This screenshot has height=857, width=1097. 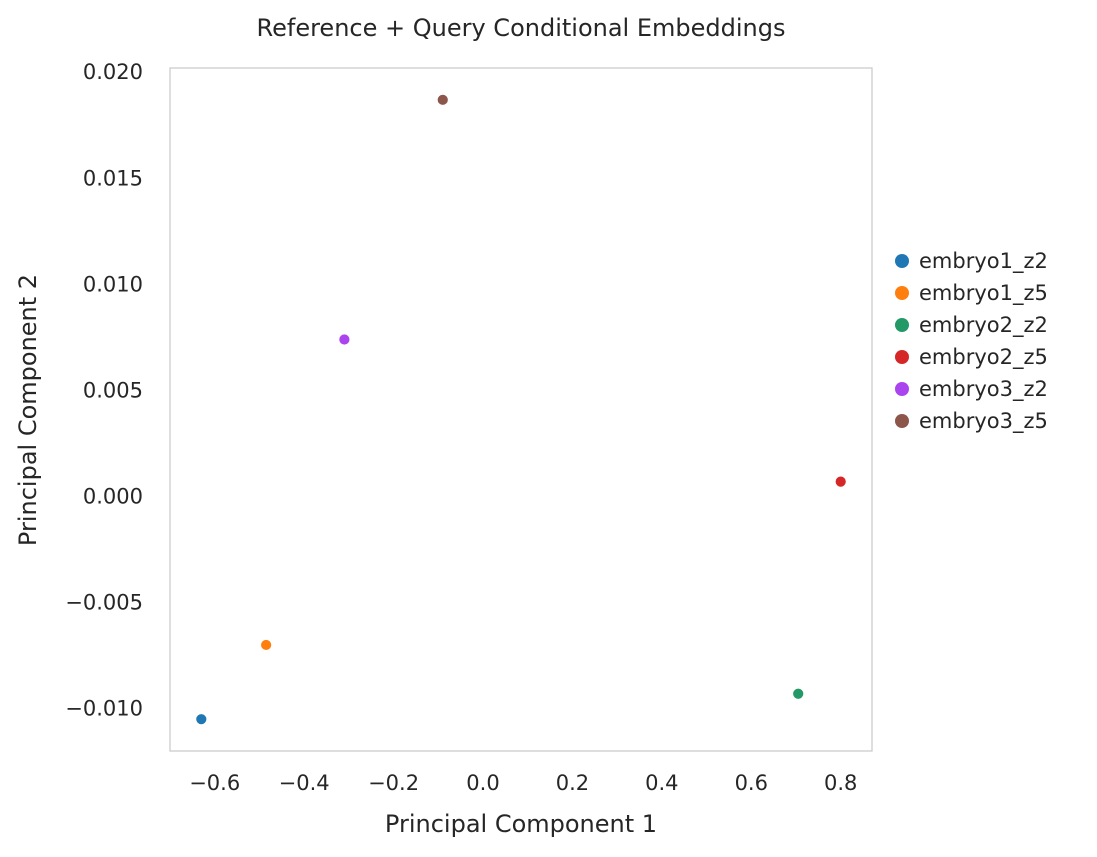 What do you see at coordinates (572, 783) in the screenshot?
I see `x-tick-label: 0.2` at bounding box center [572, 783].